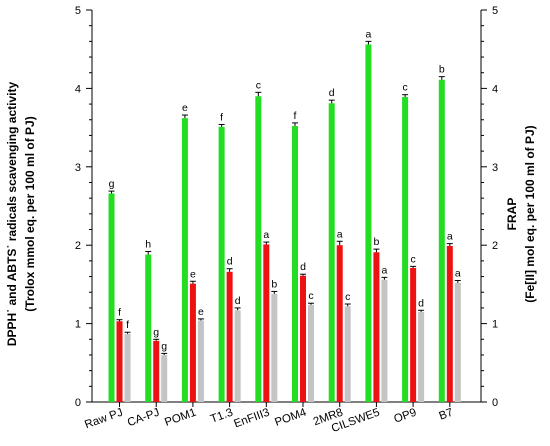  What do you see at coordinates (405, 416) in the screenshot?
I see `x-tick-label: OP9` at bounding box center [405, 416].